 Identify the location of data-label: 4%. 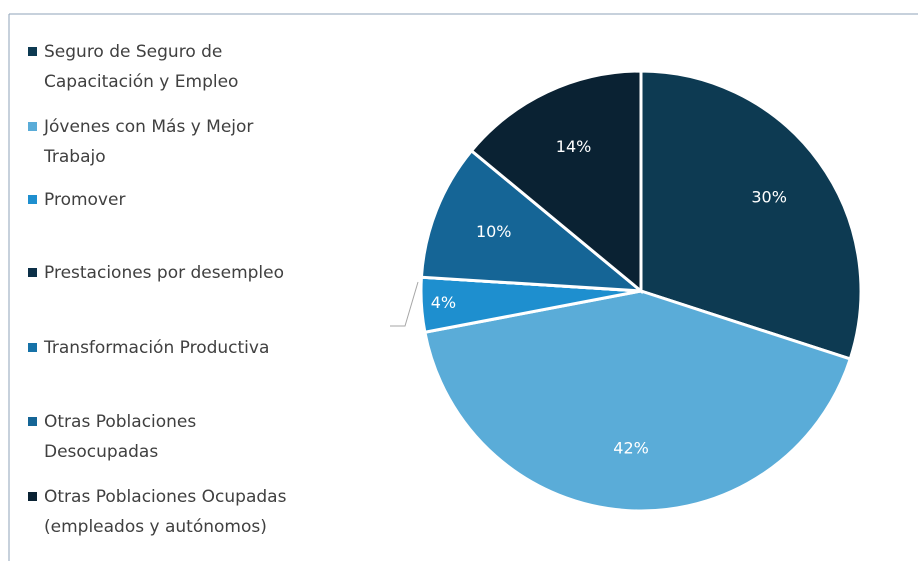
(443, 302).